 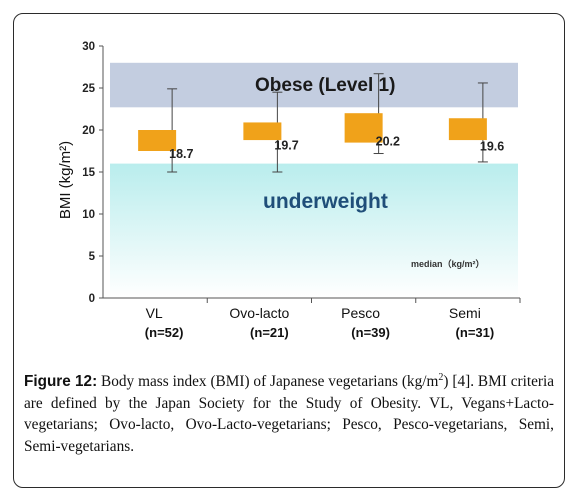 I want to click on y-tick-label: 15, so click(x=88, y=173).